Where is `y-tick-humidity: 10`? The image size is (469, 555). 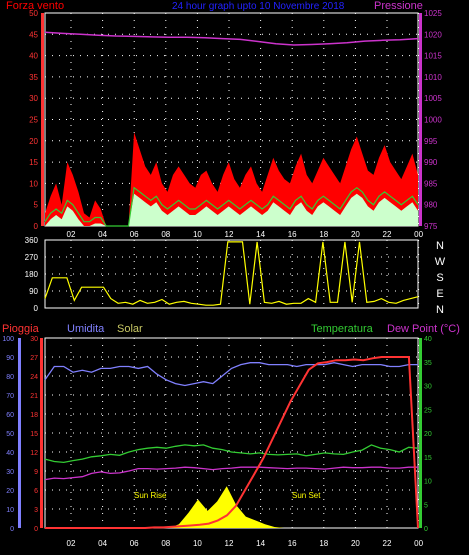
y-tick-humidity: 10 is located at coordinates (10, 510).